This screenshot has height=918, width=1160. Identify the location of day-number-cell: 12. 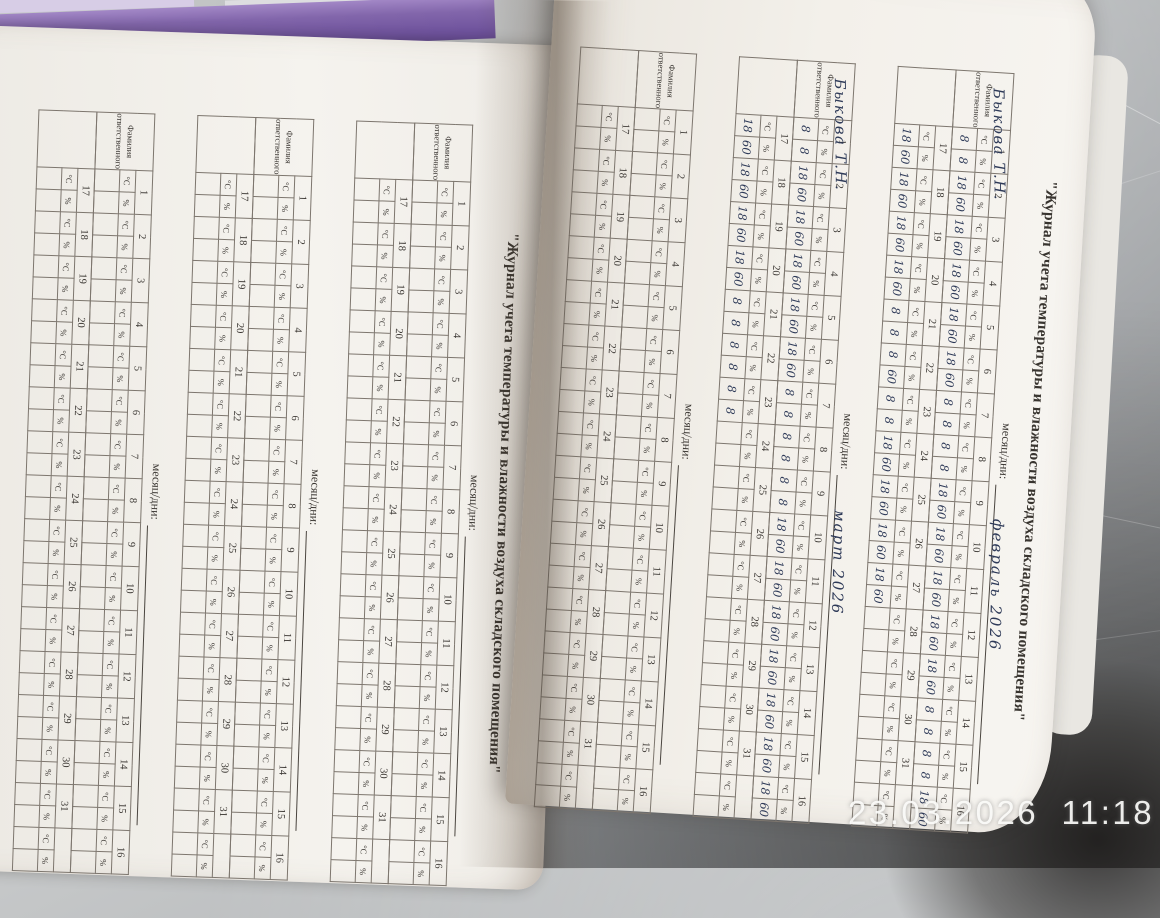
(653, 616).